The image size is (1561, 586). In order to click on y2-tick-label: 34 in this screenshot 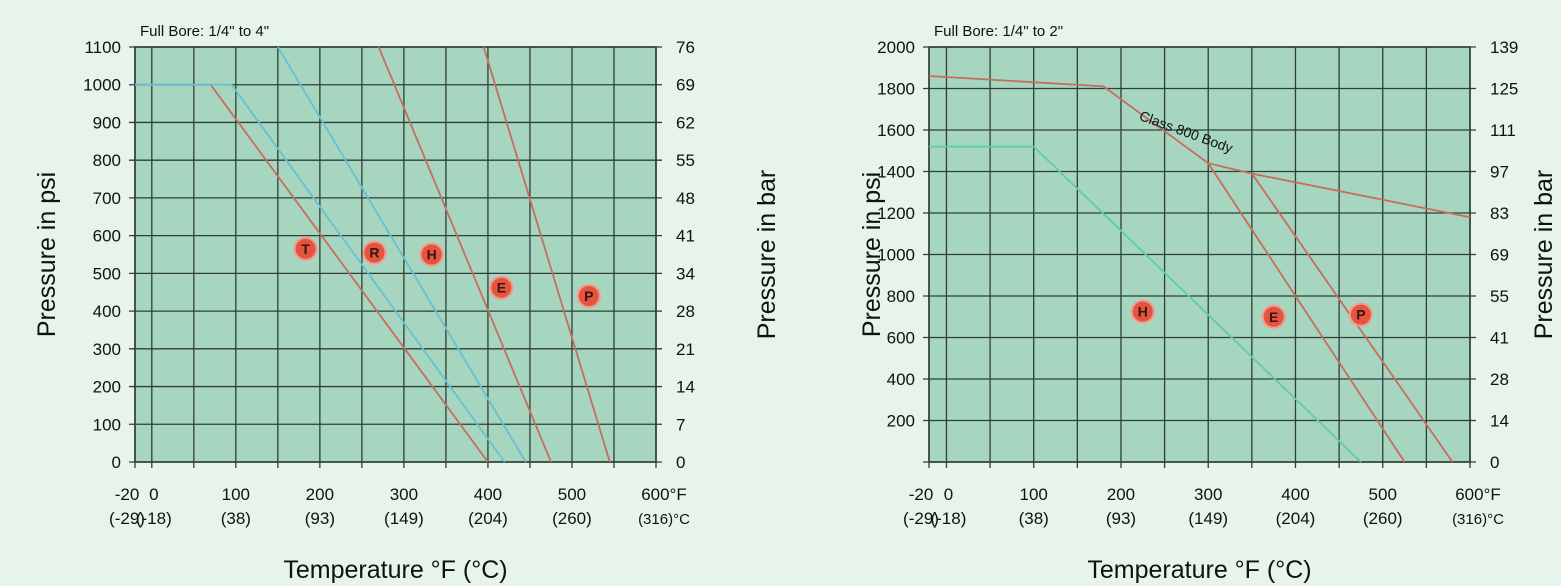, I will do `click(685, 273)`.